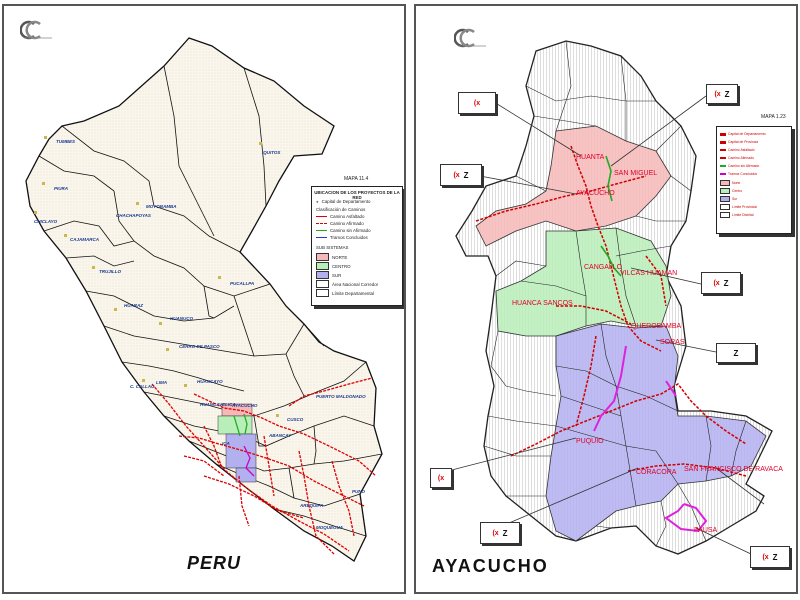  What do you see at coordinates (333, 266) in the screenshot?
I see `legend-row: CENTRO` at bounding box center [333, 266].